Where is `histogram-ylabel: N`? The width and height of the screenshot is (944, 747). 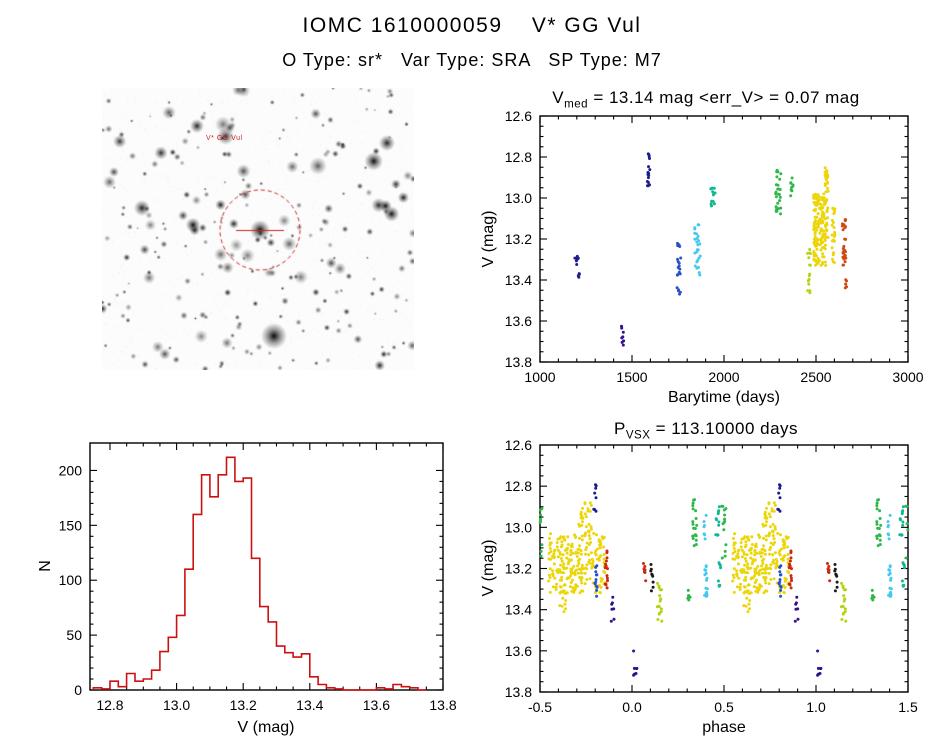 histogram-ylabel: N is located at coordinates (45, 566).